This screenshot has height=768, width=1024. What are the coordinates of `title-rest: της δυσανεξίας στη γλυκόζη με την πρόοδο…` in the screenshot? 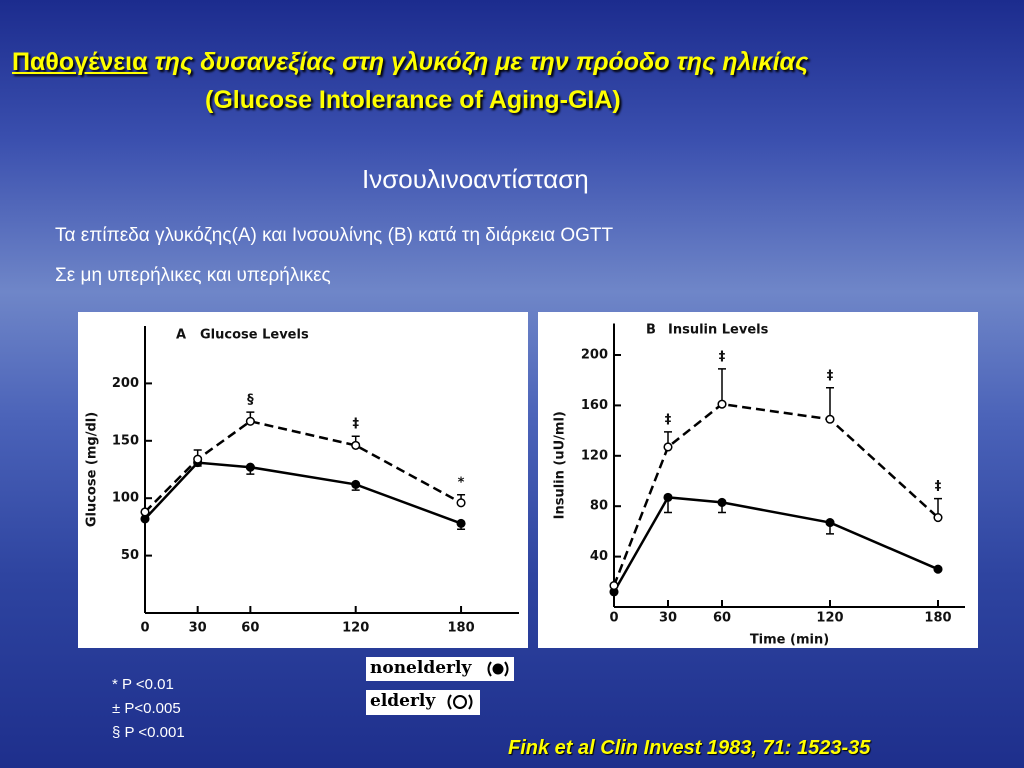 It's located at (481, 62).